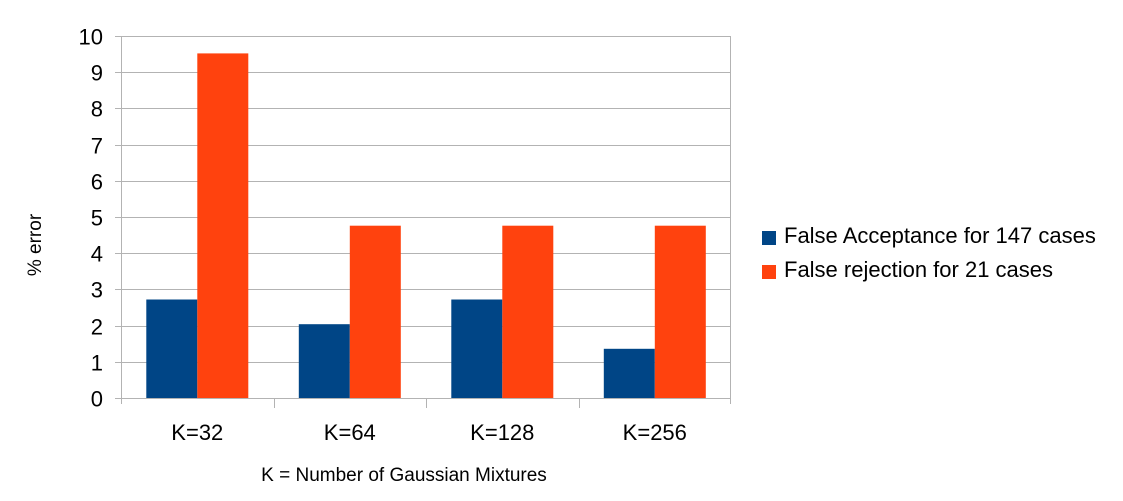 The image size is (1123, 501). Describe the element at coordinates (97, 218) in the screenshot. I see `y-tick-label-5: 5` at that location.